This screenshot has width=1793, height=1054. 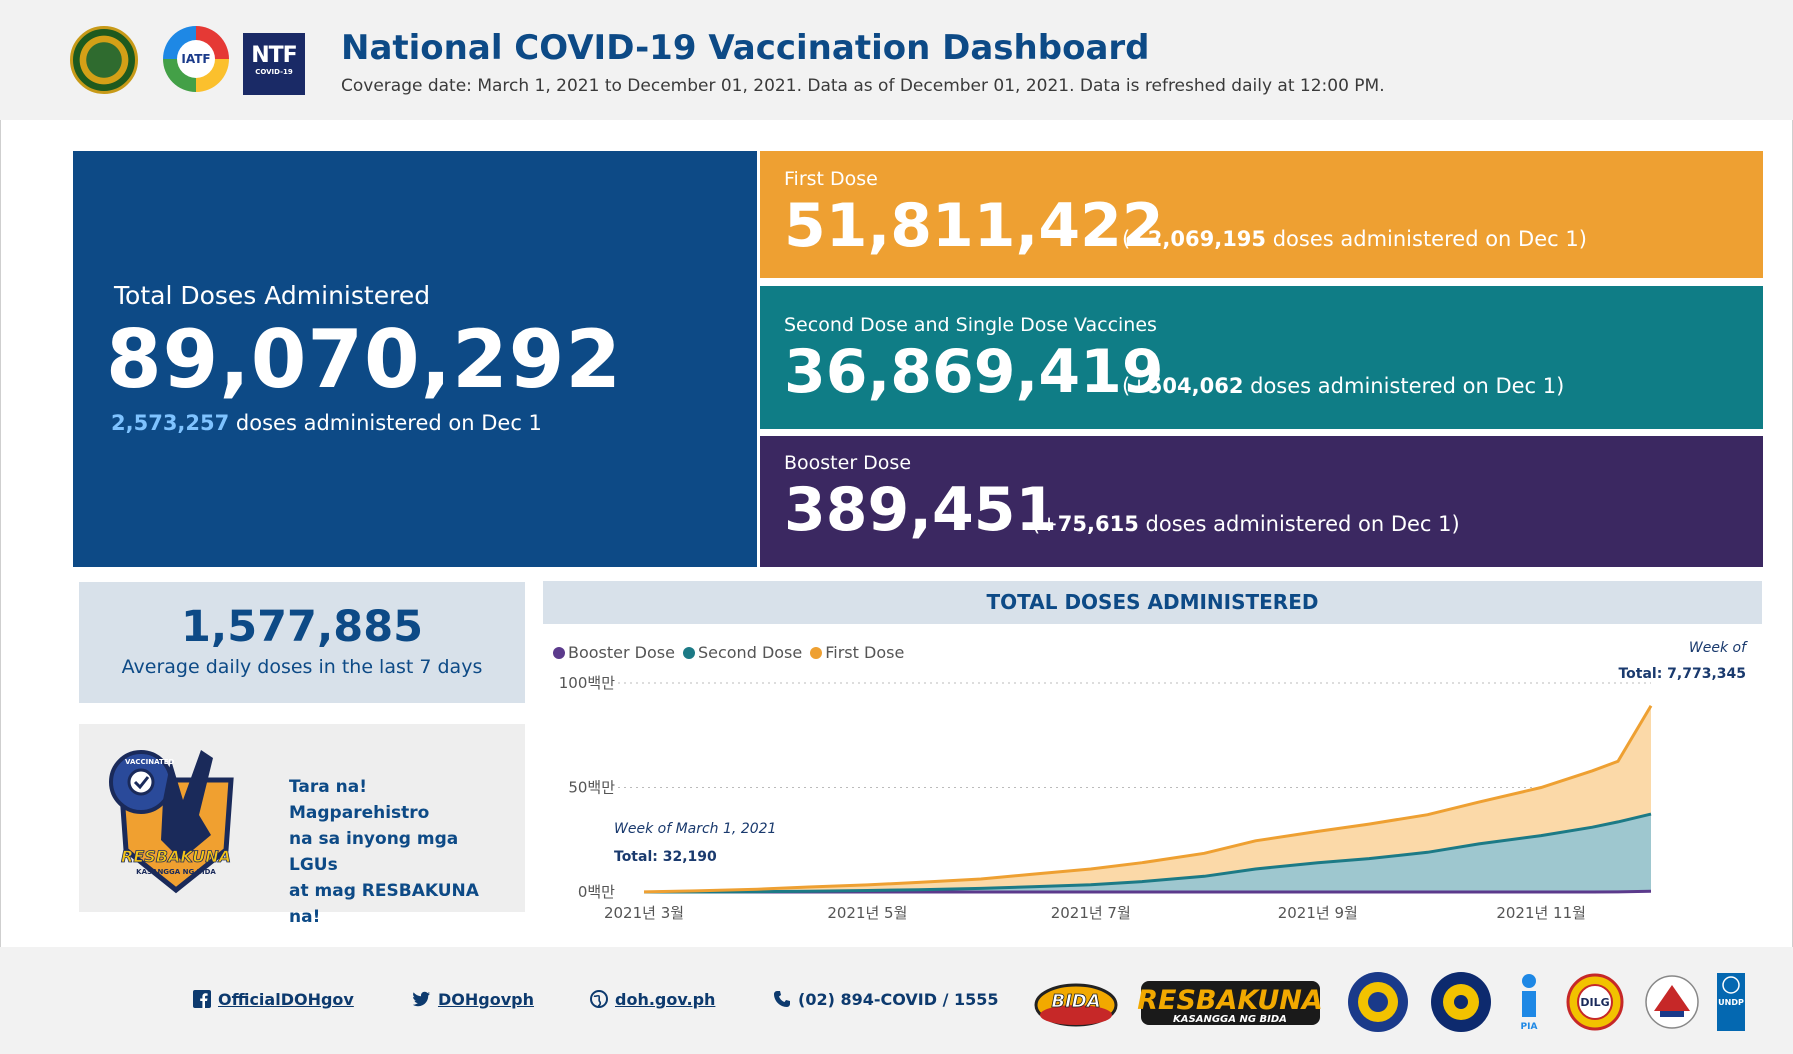 What do you see at coordinates (848, 463) in the screenshot?
I see `booster-dose-label: Booster Dose` at bounding box center [848, 463].